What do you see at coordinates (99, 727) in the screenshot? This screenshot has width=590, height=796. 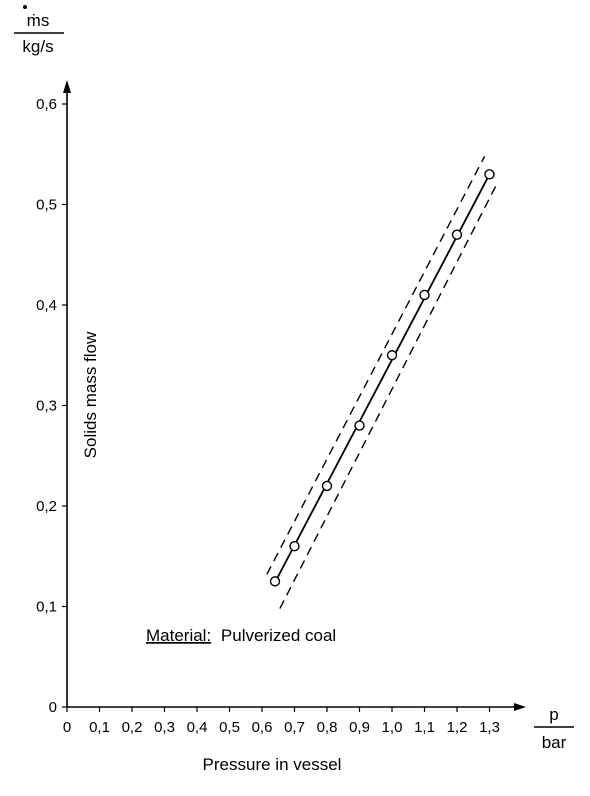 I see `x-tick-label: 0,1` at bounding box center [99, 727].